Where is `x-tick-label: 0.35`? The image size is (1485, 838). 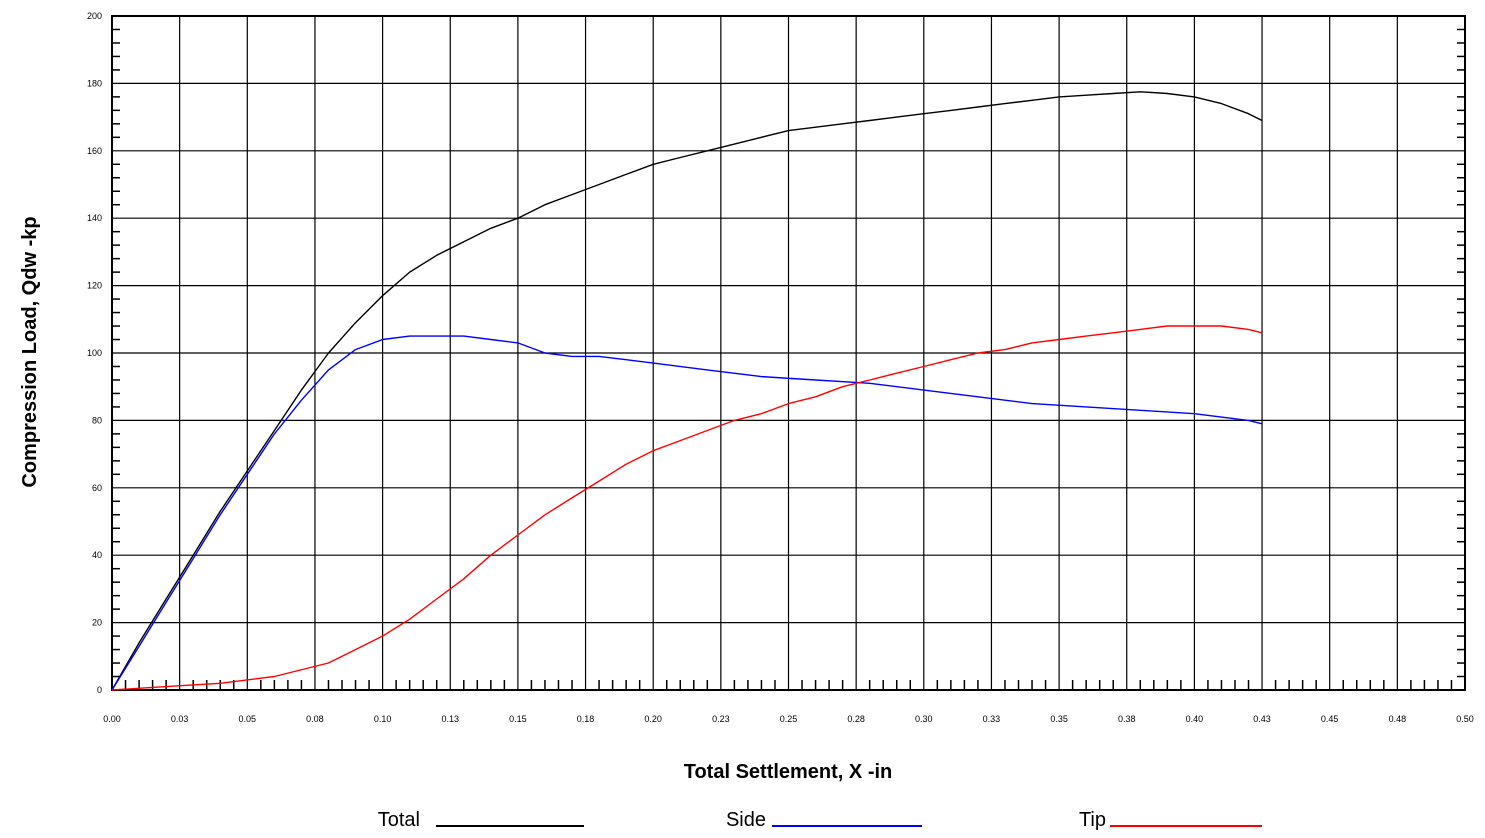 x-tick-label: 0.35 is located at coordinates (1059, 719).